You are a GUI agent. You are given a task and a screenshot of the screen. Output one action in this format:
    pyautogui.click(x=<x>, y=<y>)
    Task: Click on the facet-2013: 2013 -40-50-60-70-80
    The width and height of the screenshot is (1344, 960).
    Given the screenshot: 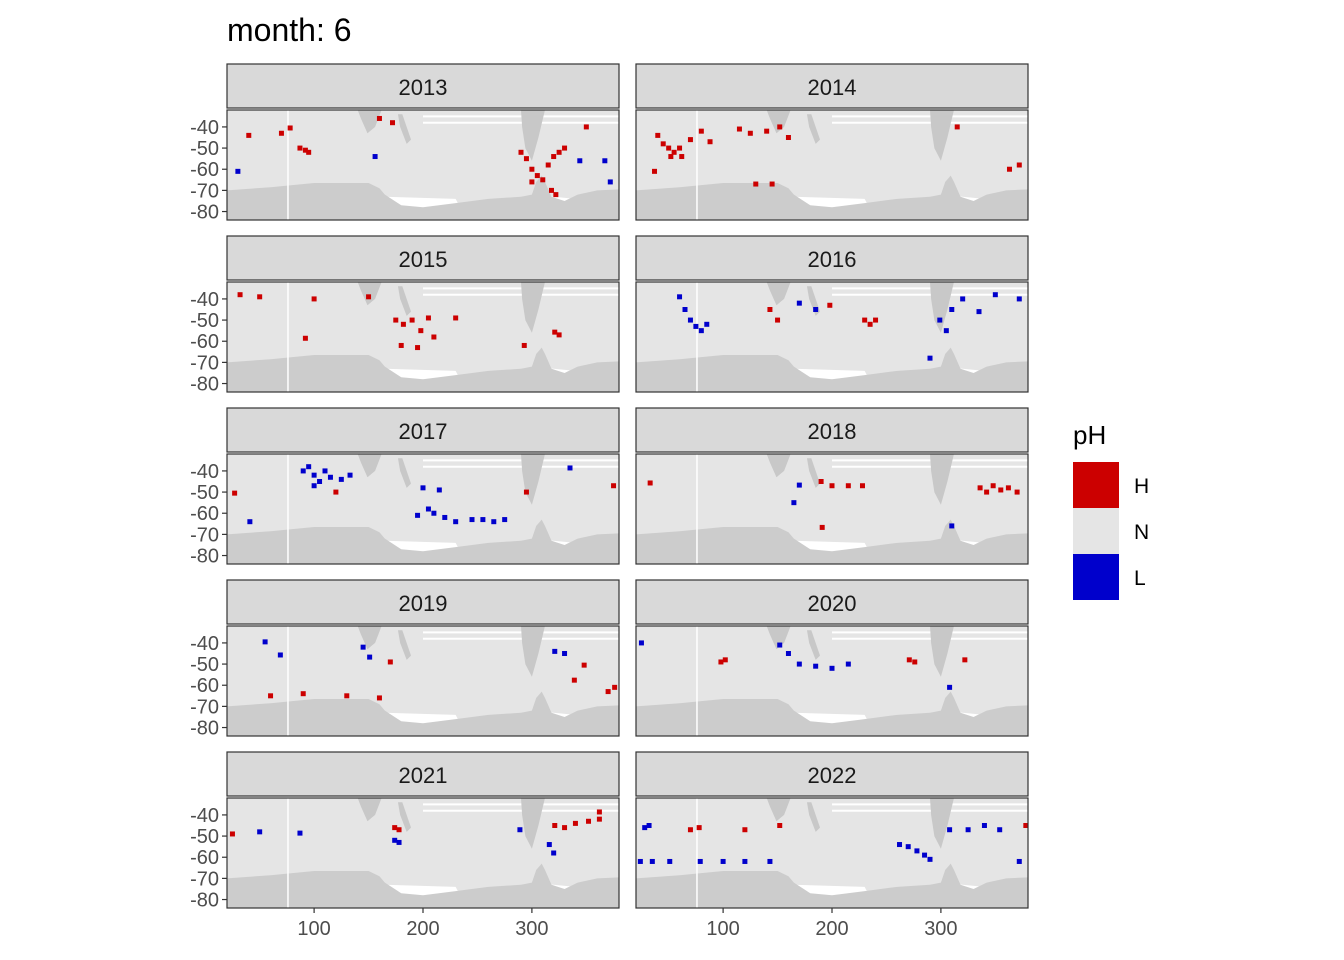 What is the action you would take?
    pyautogui.click(x=405, y=143)
    